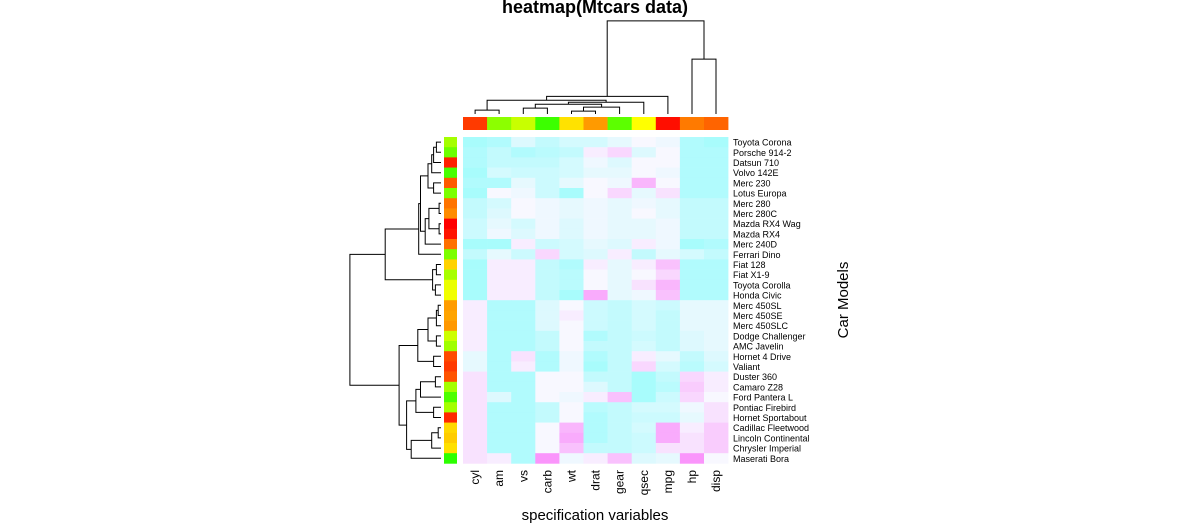 The height and width of the screenshot is (526, 1200). I want to click on row-label: Ferrari Dino, so click(757, 255).